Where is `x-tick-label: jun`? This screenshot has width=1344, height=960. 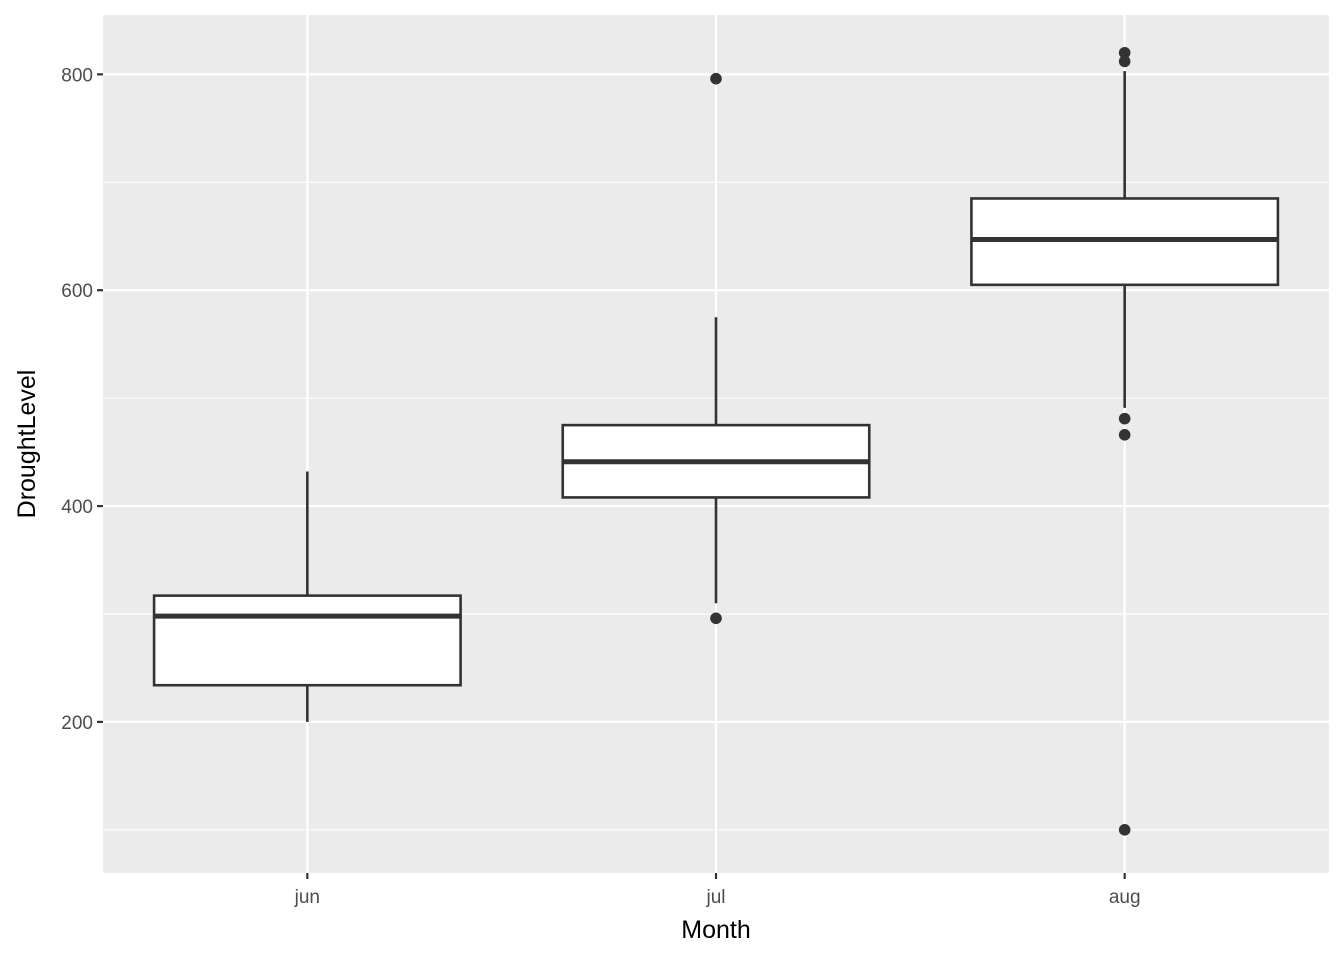 x-tick-label: jun is located at coordinates (307, 897).